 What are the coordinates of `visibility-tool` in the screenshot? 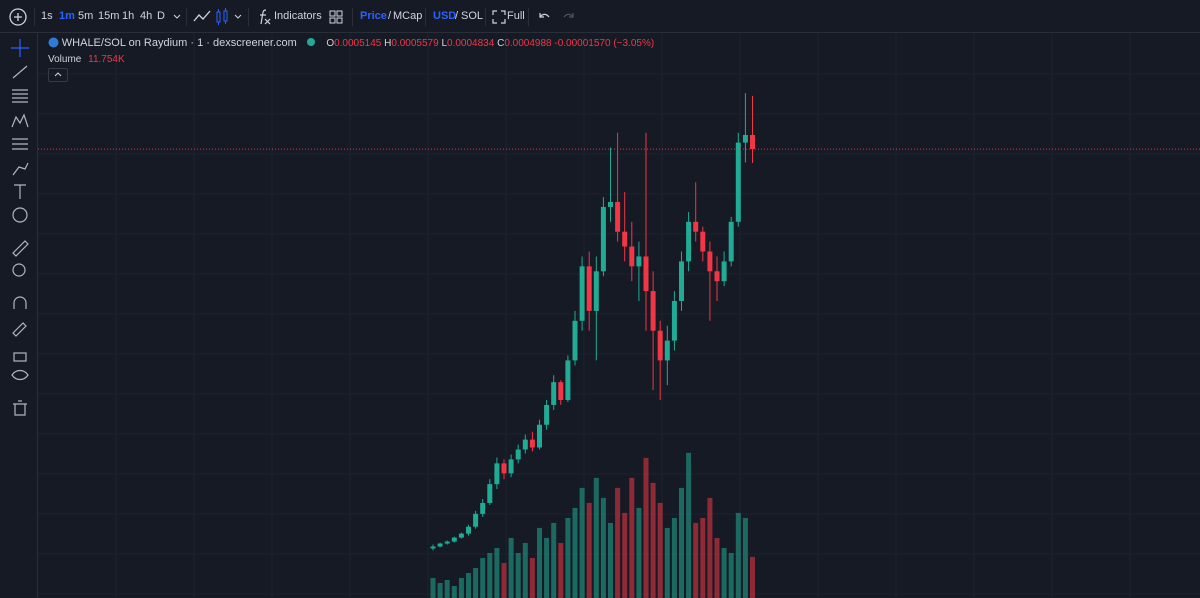 It's located at (20, 375).